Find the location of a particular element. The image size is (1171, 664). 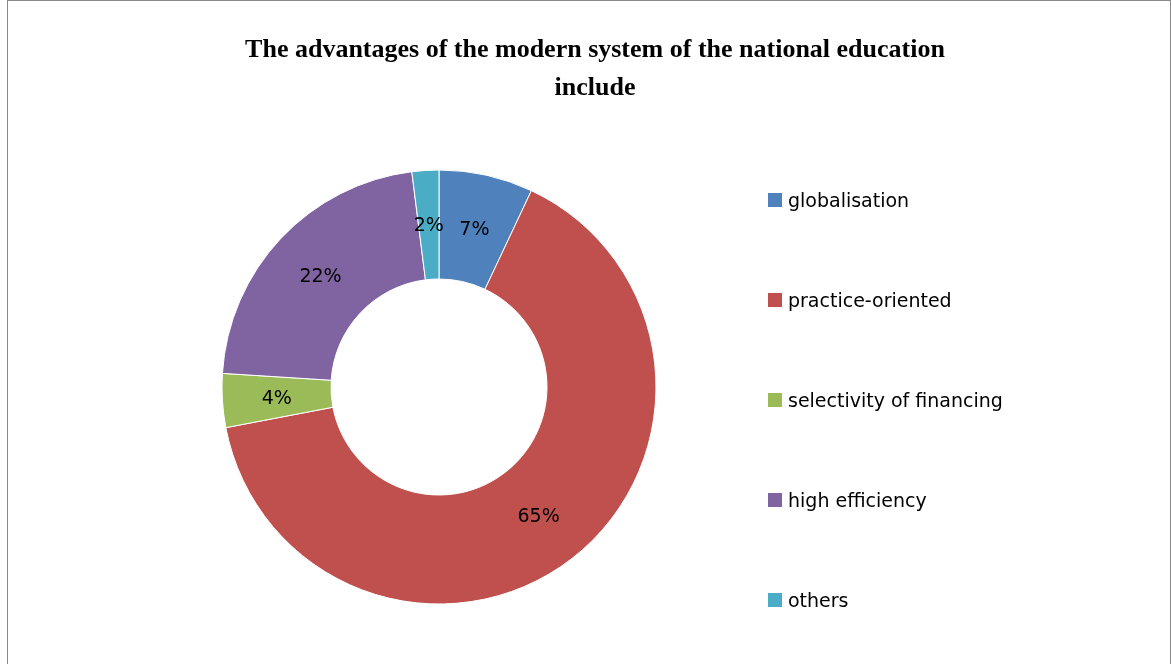

legend-label: others is located at coordinates (818, 599).